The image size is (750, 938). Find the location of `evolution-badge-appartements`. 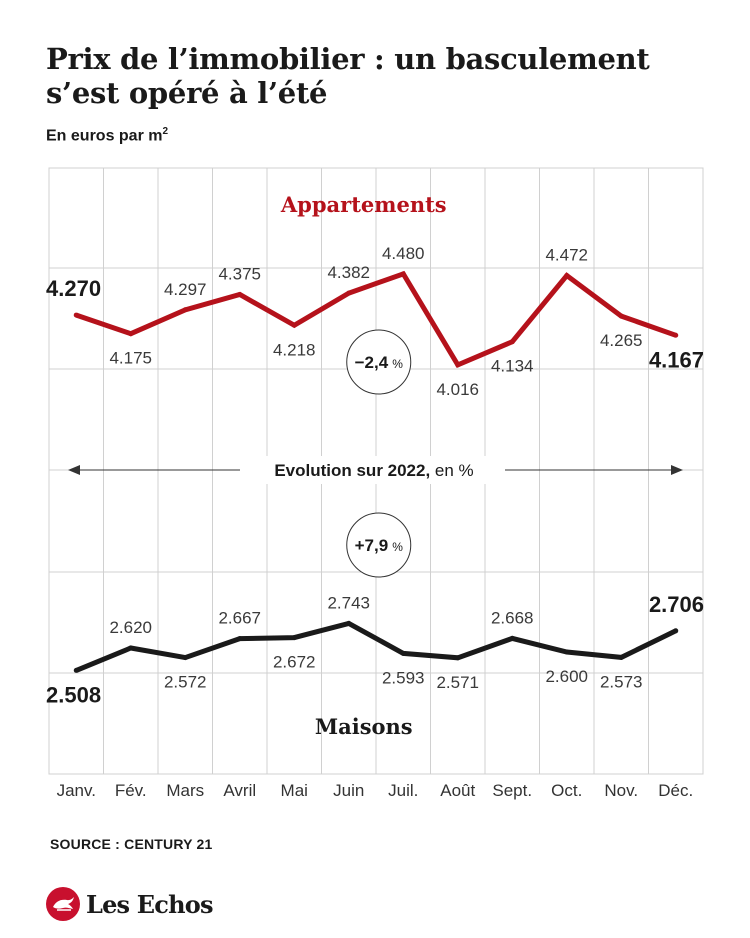

evolution-badge-appartements is located at coordinates (379, 362).